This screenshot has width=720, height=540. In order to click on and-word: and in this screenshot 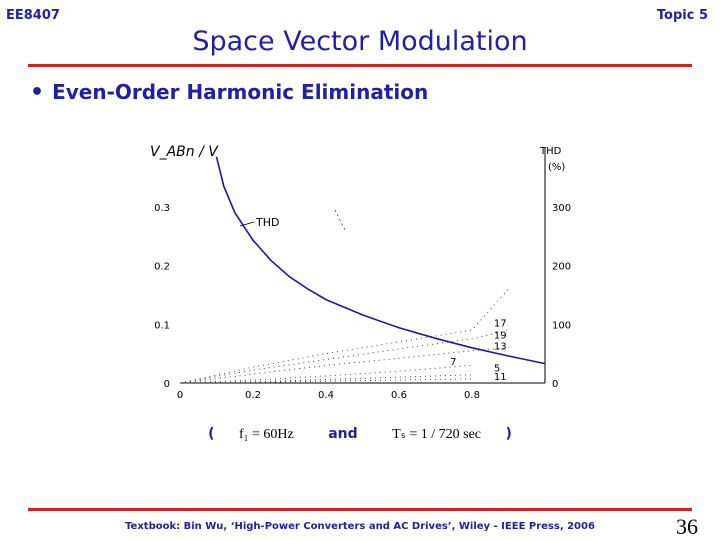, I will do `click(343, 434)`.